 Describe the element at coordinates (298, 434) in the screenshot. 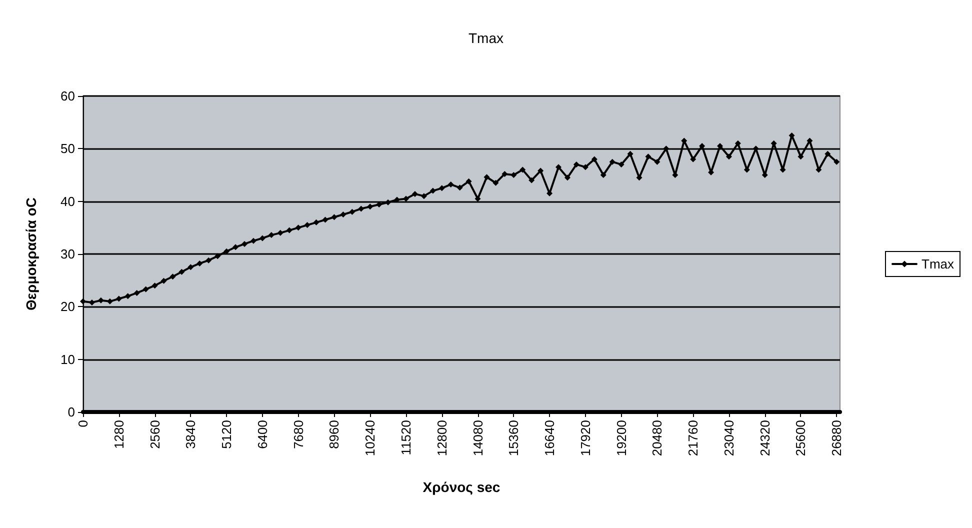

I see `x-tick-label: 7680` at that location.